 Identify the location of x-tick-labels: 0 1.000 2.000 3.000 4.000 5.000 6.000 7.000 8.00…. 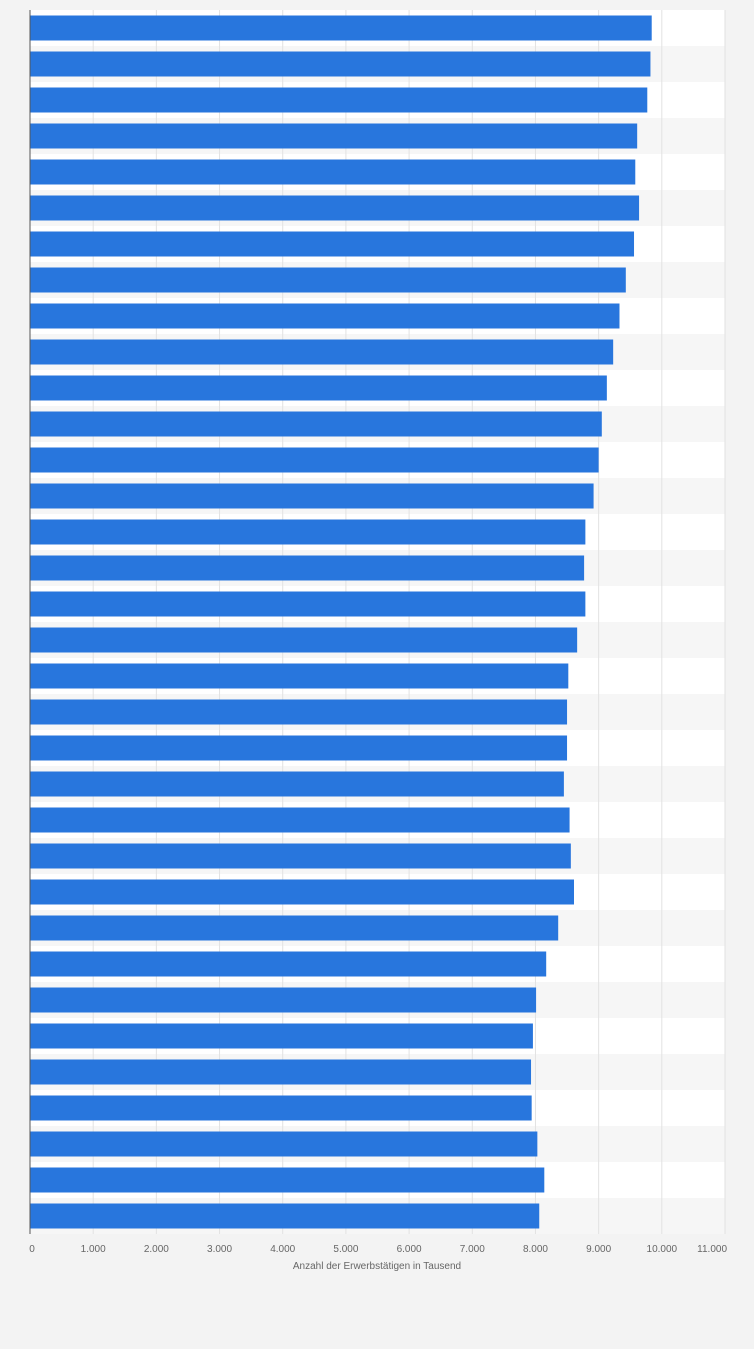
(378, 1249).